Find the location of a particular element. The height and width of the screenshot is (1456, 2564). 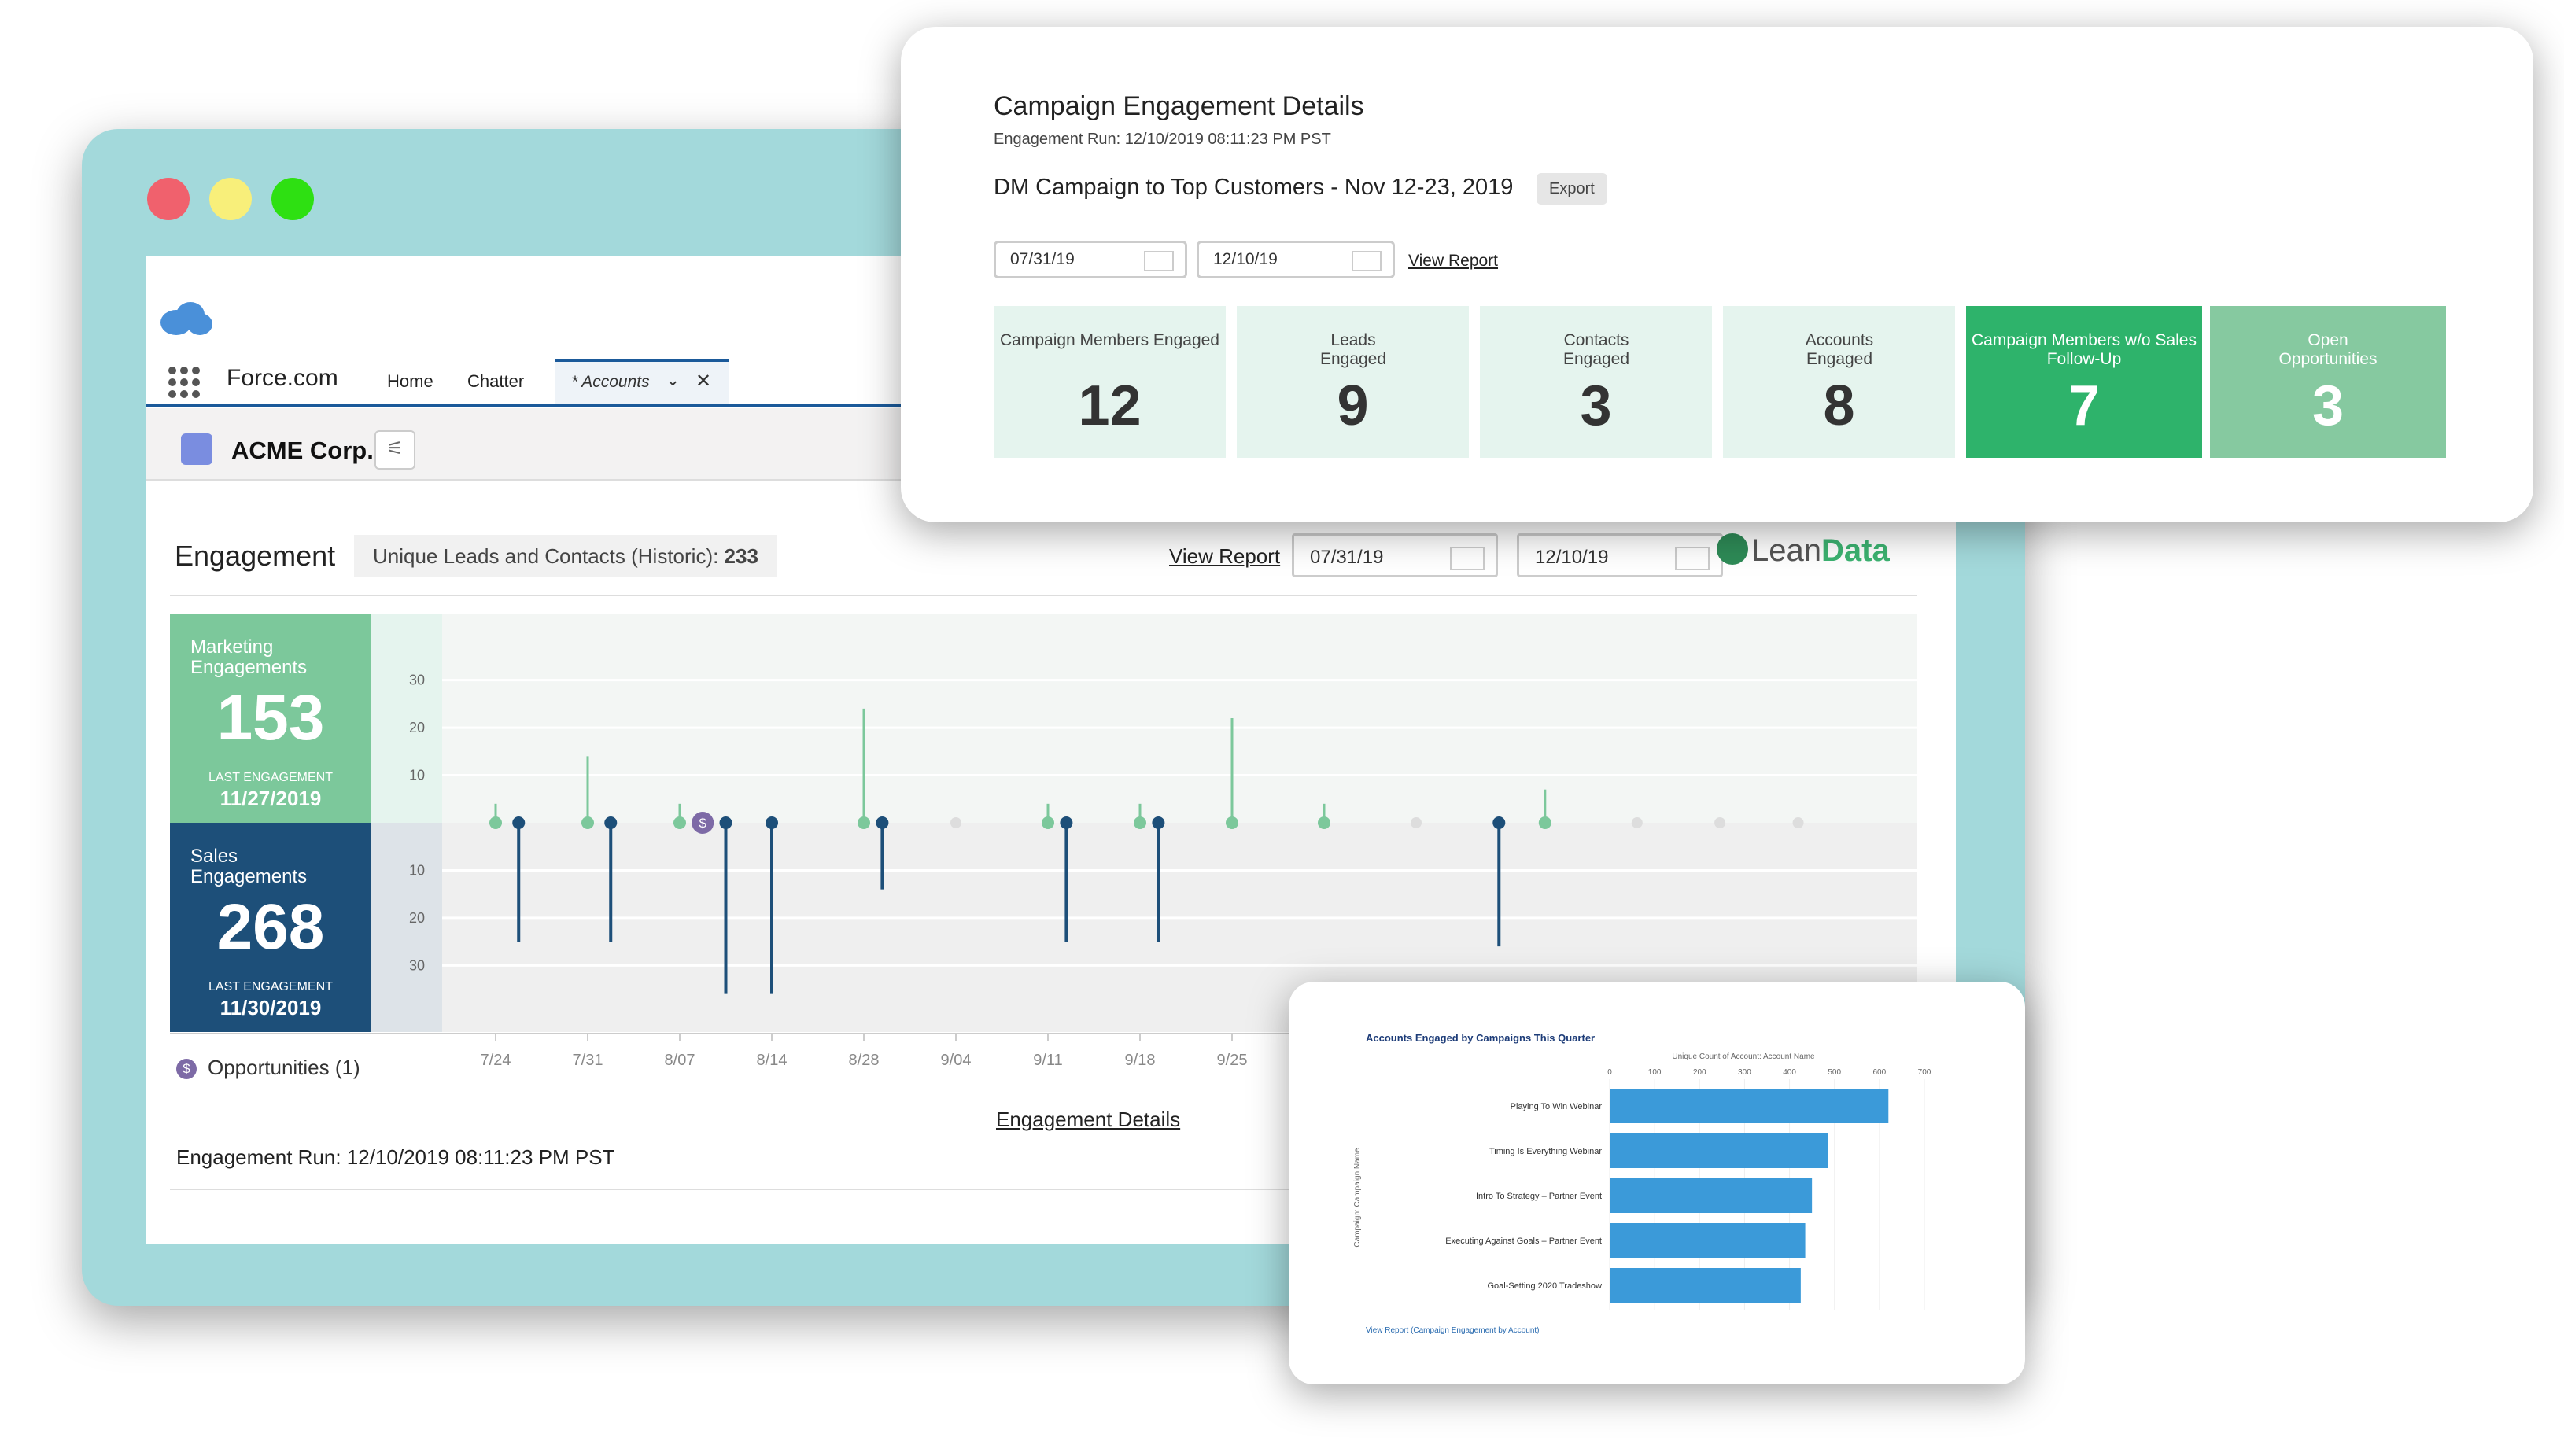

y-axis-bg-bottom is located at coordinates (407, 927).